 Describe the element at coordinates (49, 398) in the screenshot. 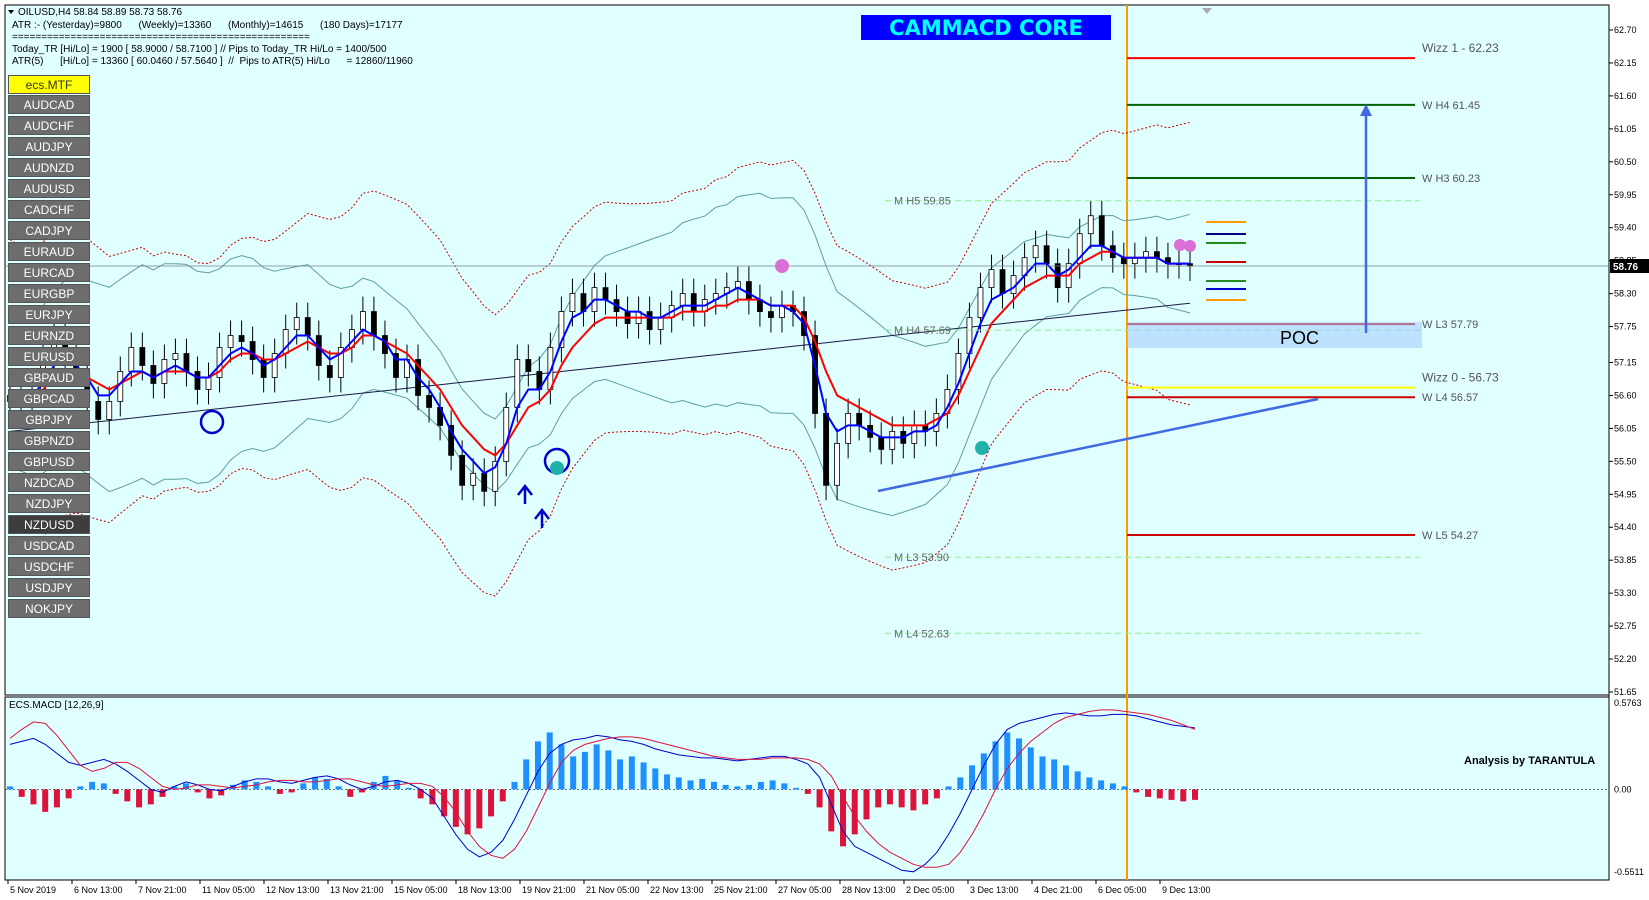

I see `symbol-button-gbpcad: GBPCAD` at that location.